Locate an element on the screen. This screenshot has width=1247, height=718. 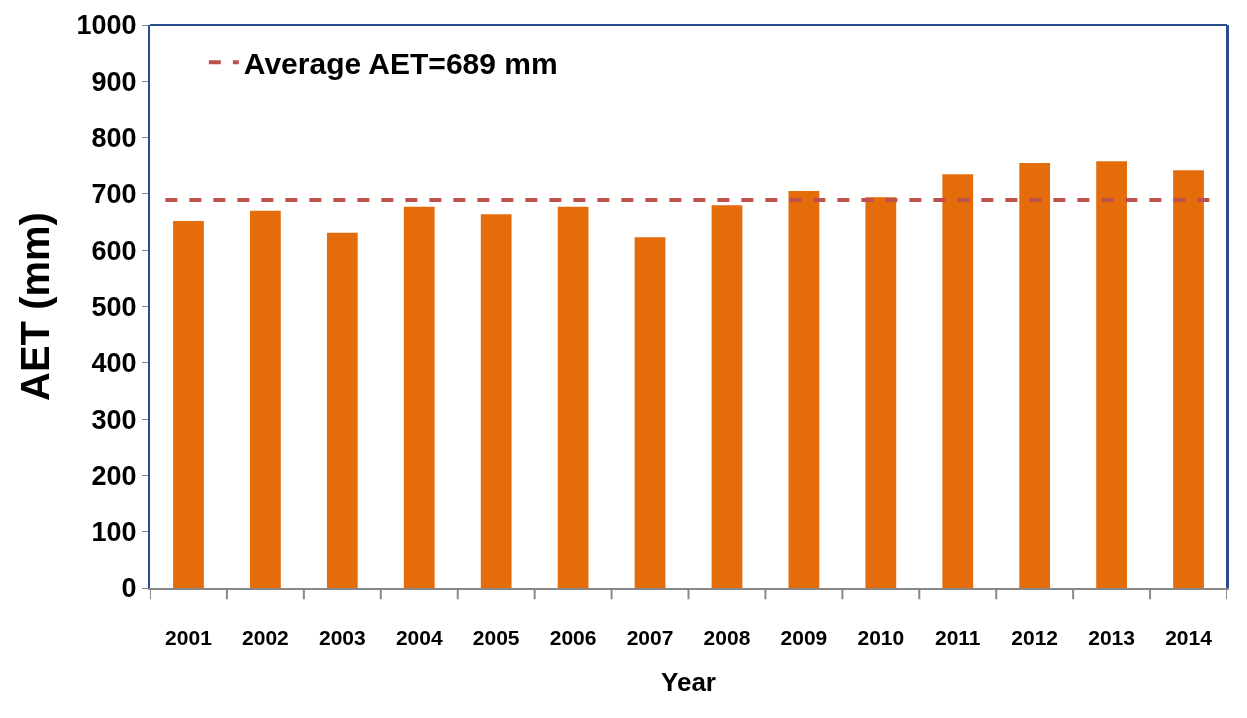
x-tick-label: 2011 is located at coordinates (957, 638).